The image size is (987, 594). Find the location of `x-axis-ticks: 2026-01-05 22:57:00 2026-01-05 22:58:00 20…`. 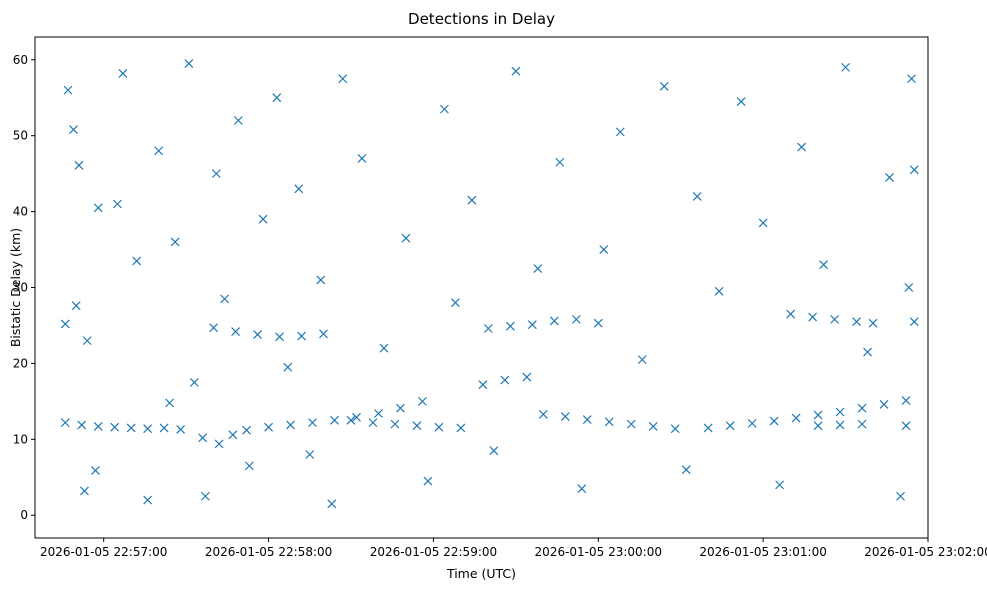

x-axis-ticks: 2026-01-05 22:57:00 2026-01-05 22:58:00 20… is located at coordinates (513, 548).